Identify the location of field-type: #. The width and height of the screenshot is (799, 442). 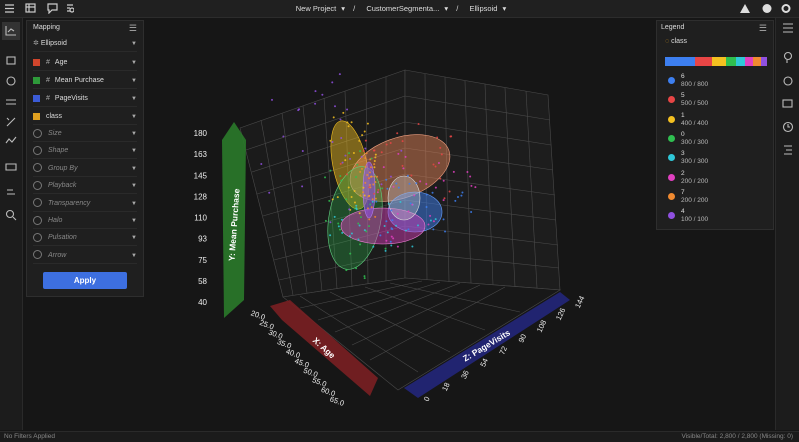
(48, 80).